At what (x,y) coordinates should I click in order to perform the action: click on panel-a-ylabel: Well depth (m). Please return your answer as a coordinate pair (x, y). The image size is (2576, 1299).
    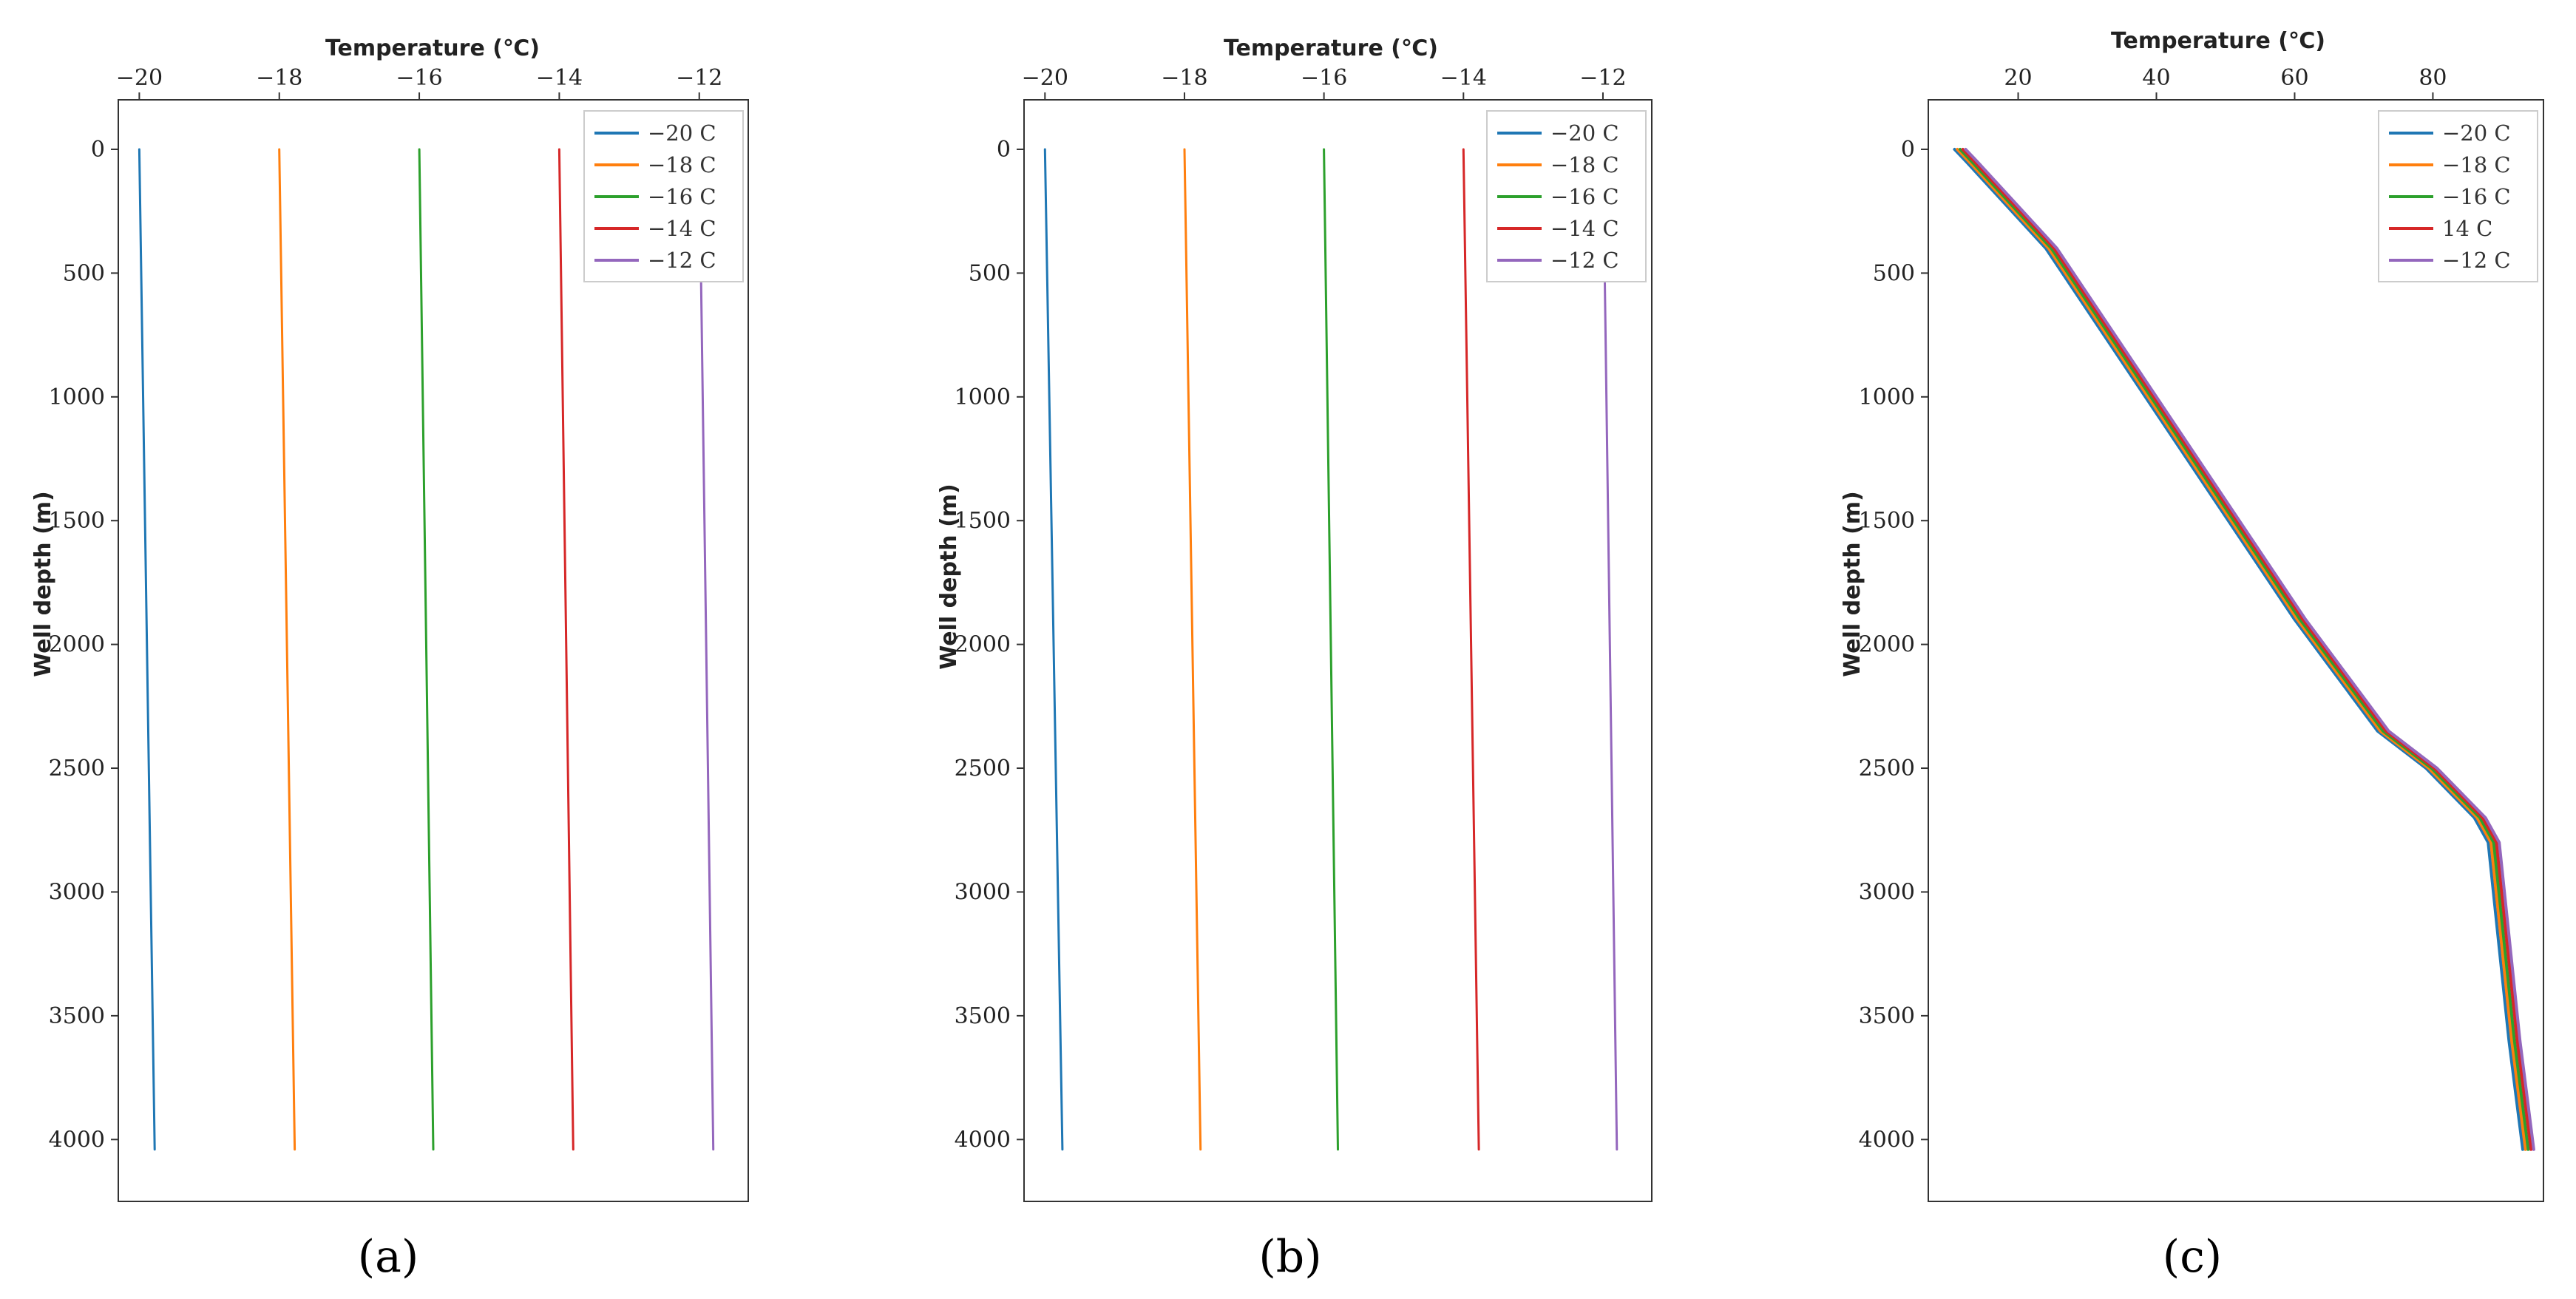
    Looking at the image, I should click on (43, 584).